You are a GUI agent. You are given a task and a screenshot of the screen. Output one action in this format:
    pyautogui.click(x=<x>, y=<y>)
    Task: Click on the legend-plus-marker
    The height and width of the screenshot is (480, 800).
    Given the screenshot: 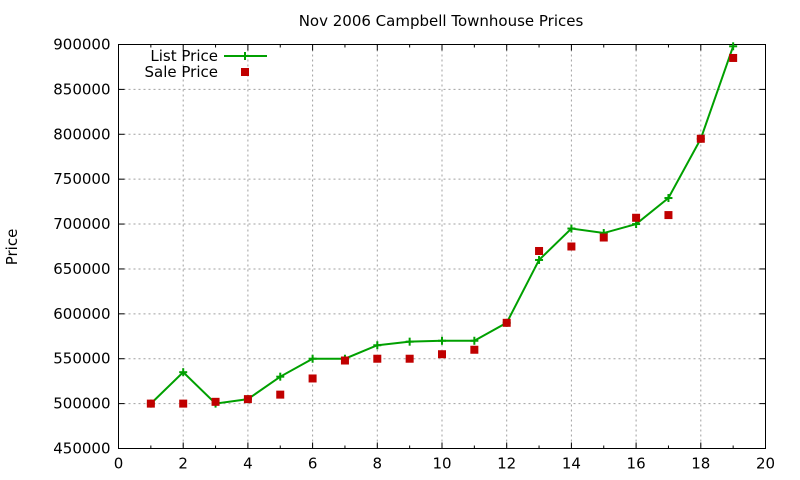 What is the action you would take?
    pyautogui.click(x=245, y=56)
    